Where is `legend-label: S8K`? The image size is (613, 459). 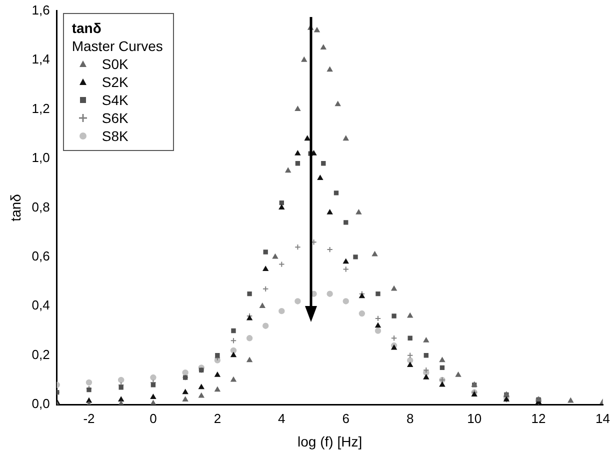 legend-label: S8K is located at coordinates (115, 135).